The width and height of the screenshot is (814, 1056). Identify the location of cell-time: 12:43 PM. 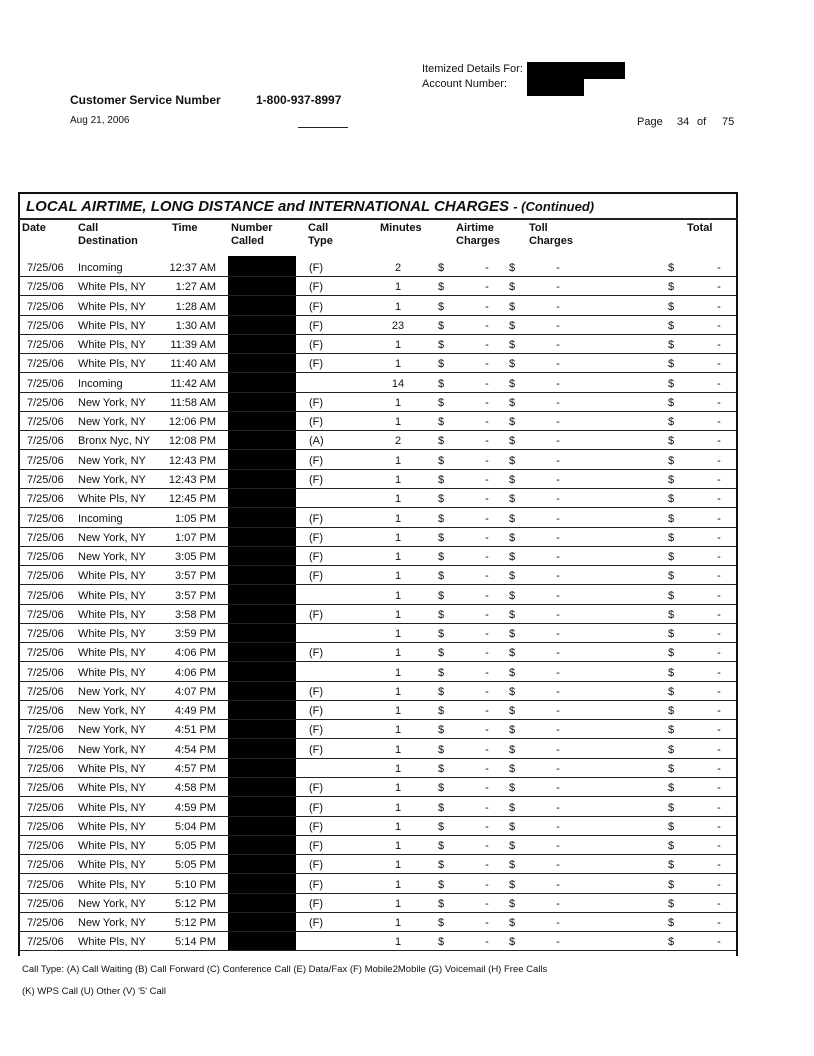
(192, 460).